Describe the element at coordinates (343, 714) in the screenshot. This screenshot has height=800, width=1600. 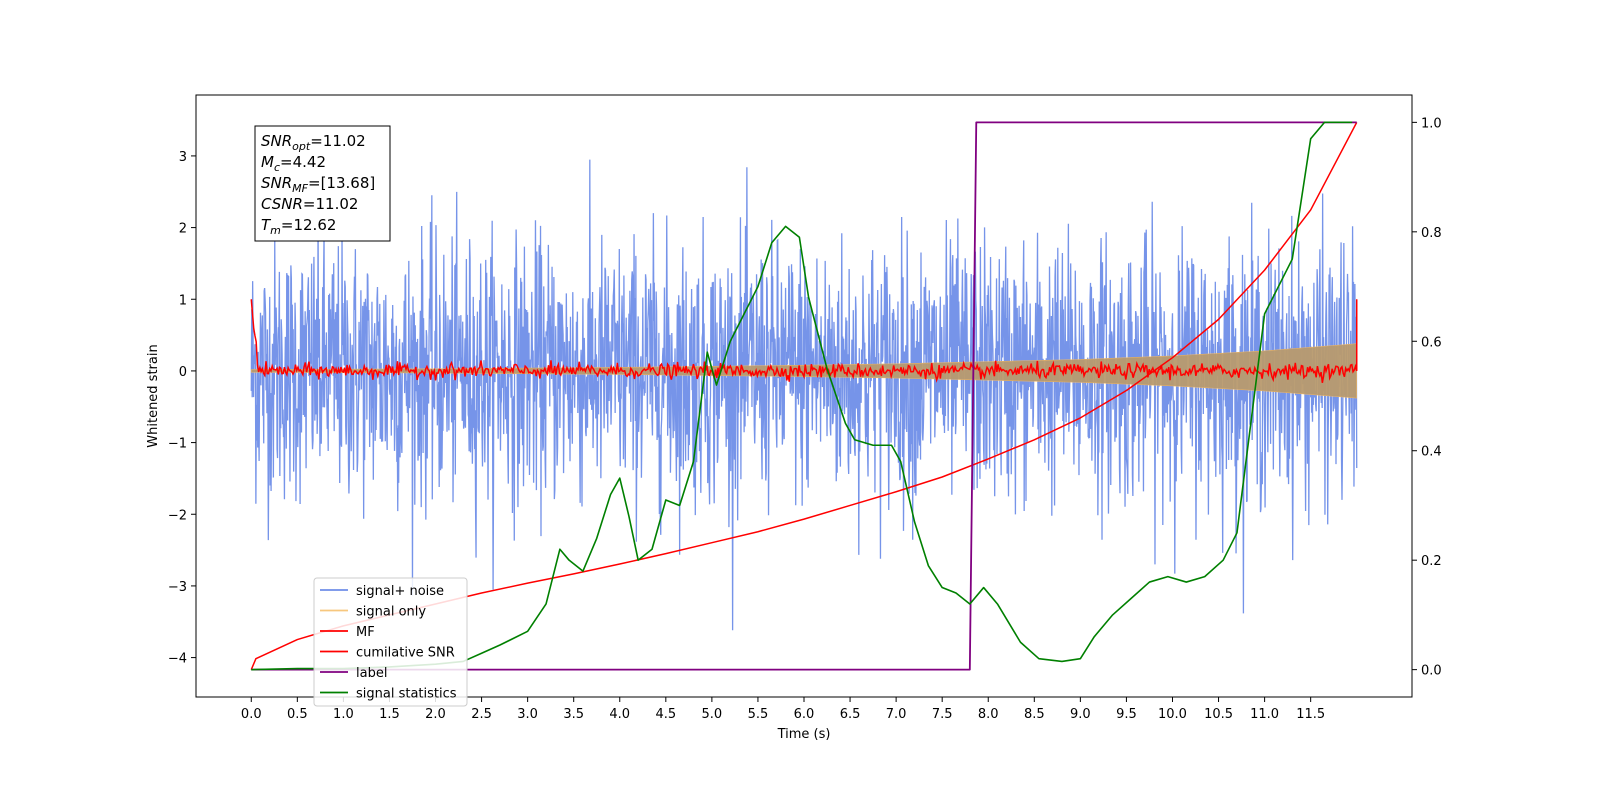
I see `x-tick-label: 1.0` at that location.